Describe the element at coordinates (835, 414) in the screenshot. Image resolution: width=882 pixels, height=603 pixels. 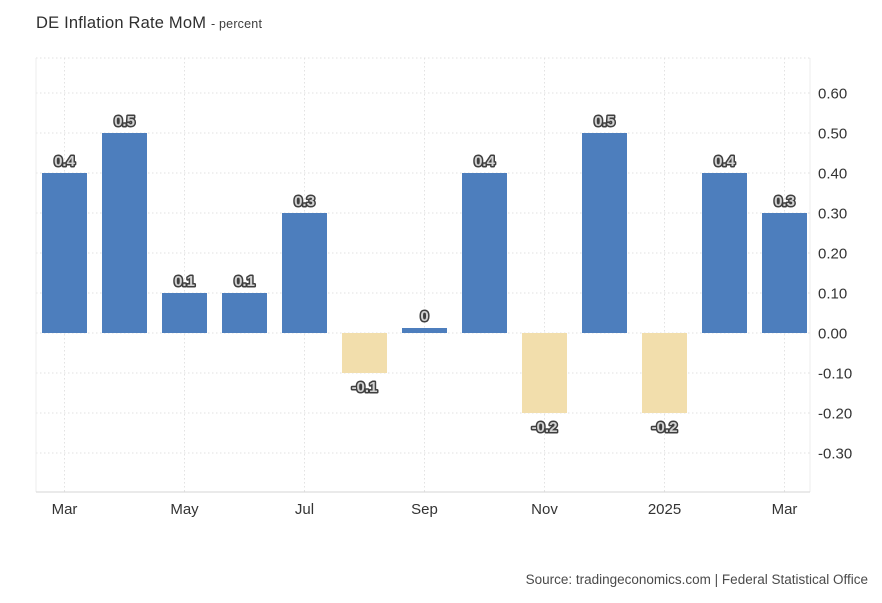
I see `y-axis-tick-label: -0.20` at that location.